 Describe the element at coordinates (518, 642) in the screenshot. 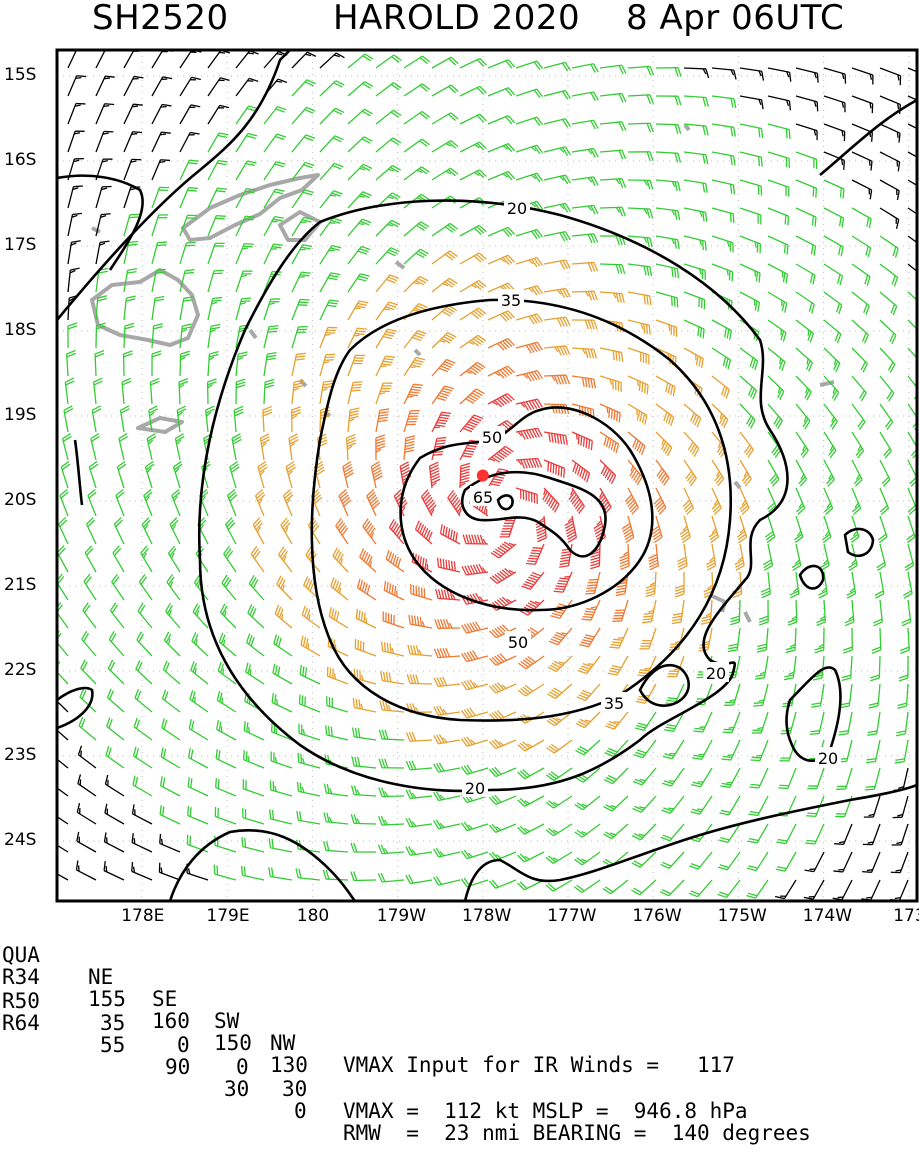

I see `contour-label: 50` at that location.